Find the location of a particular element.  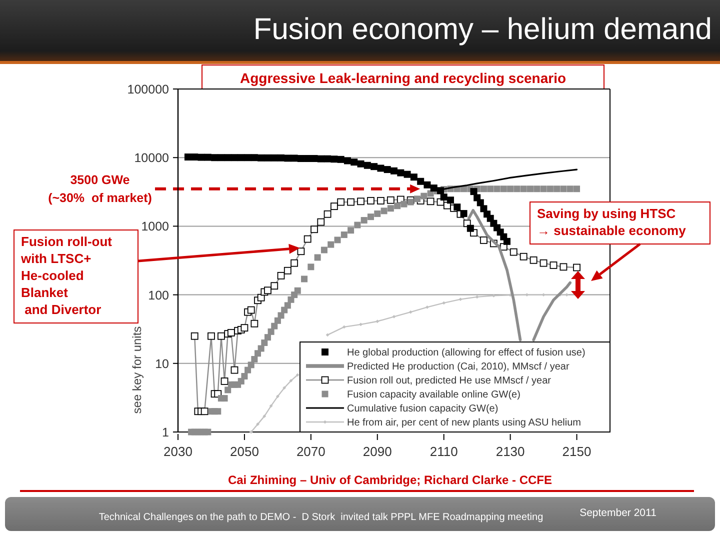

legend-label: Cumulative fusion capacity GW(e) is located at coordinates (422, 409).